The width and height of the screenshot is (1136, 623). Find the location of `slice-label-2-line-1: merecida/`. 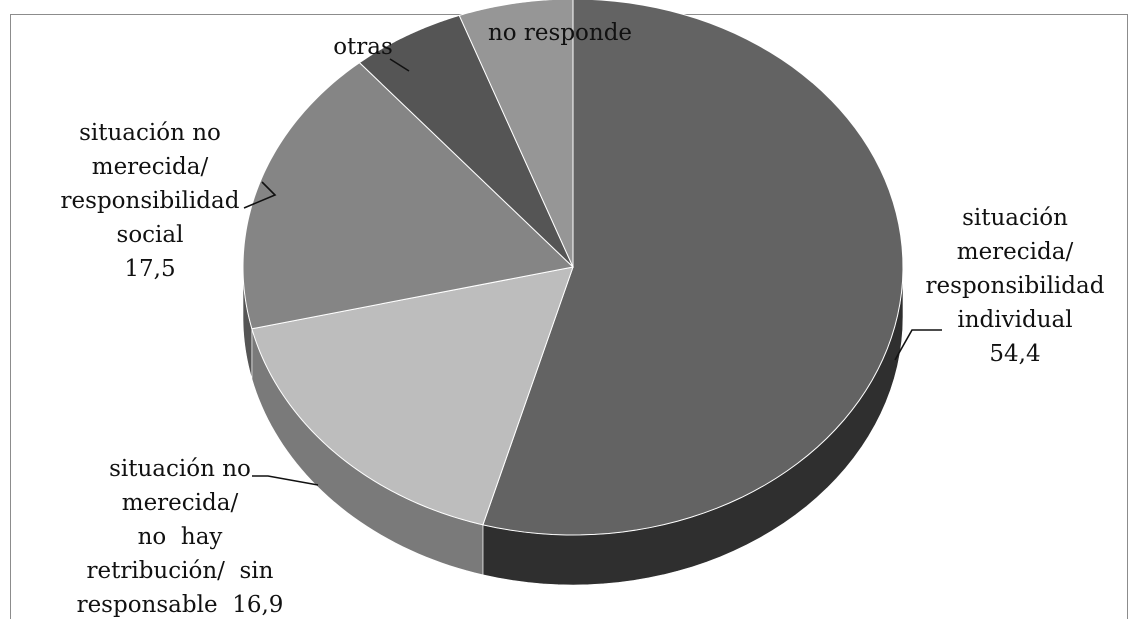

slice-label-2-line-1: merecida/ is located at coordinates (150, 167).